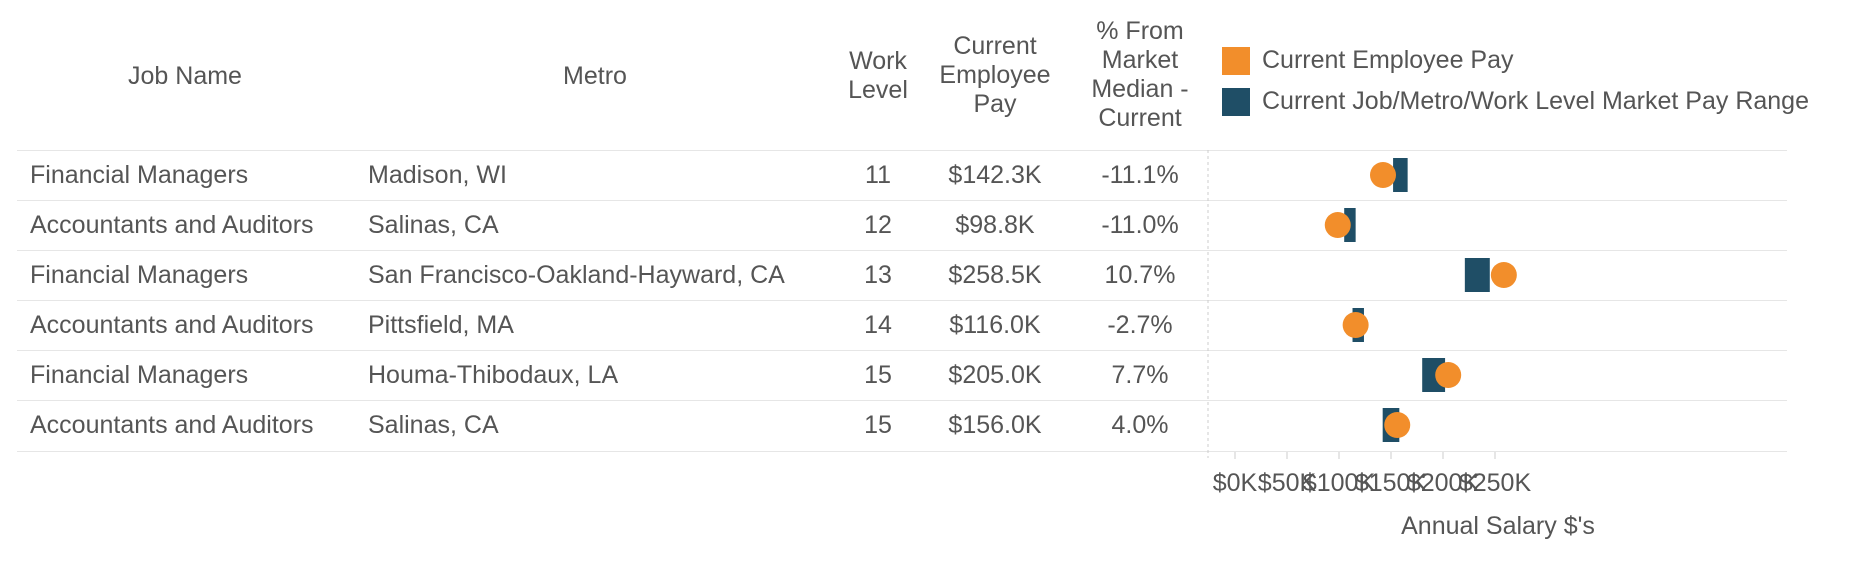 The width and height of the screenshot is (1874, 564). What do you see at coordinates (995, 375) in the screenshot?
I see `row-4-pay: $205.0K` at bounding box center [995, 375].